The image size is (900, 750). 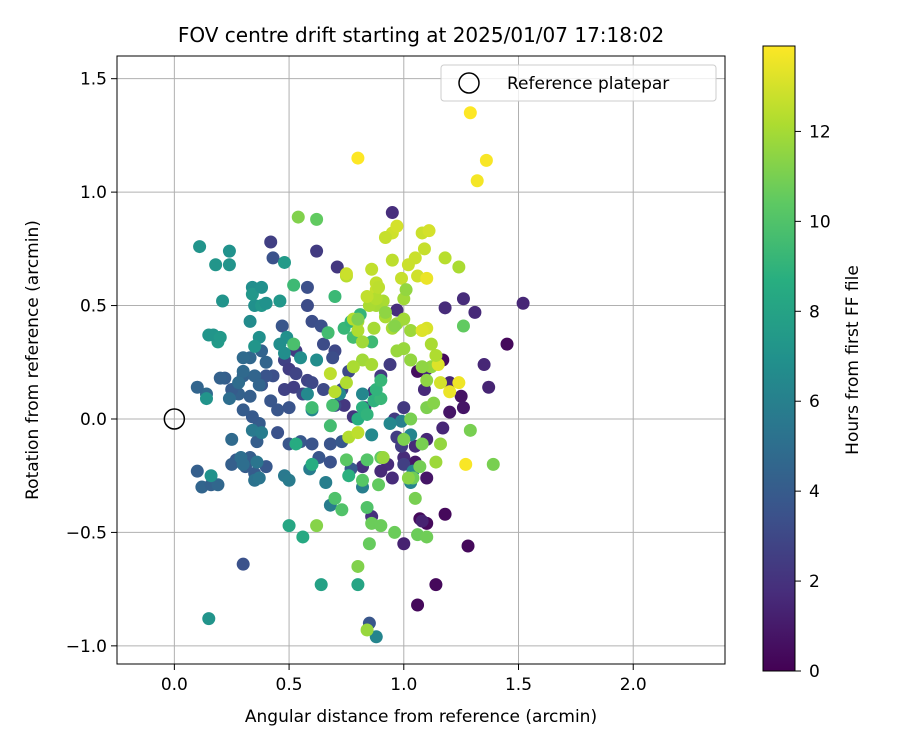 I want to click on y-axis-ticks: −1.0 −0.5 0.0 0.5 1.0 1.5, so click(x=91, y=363).